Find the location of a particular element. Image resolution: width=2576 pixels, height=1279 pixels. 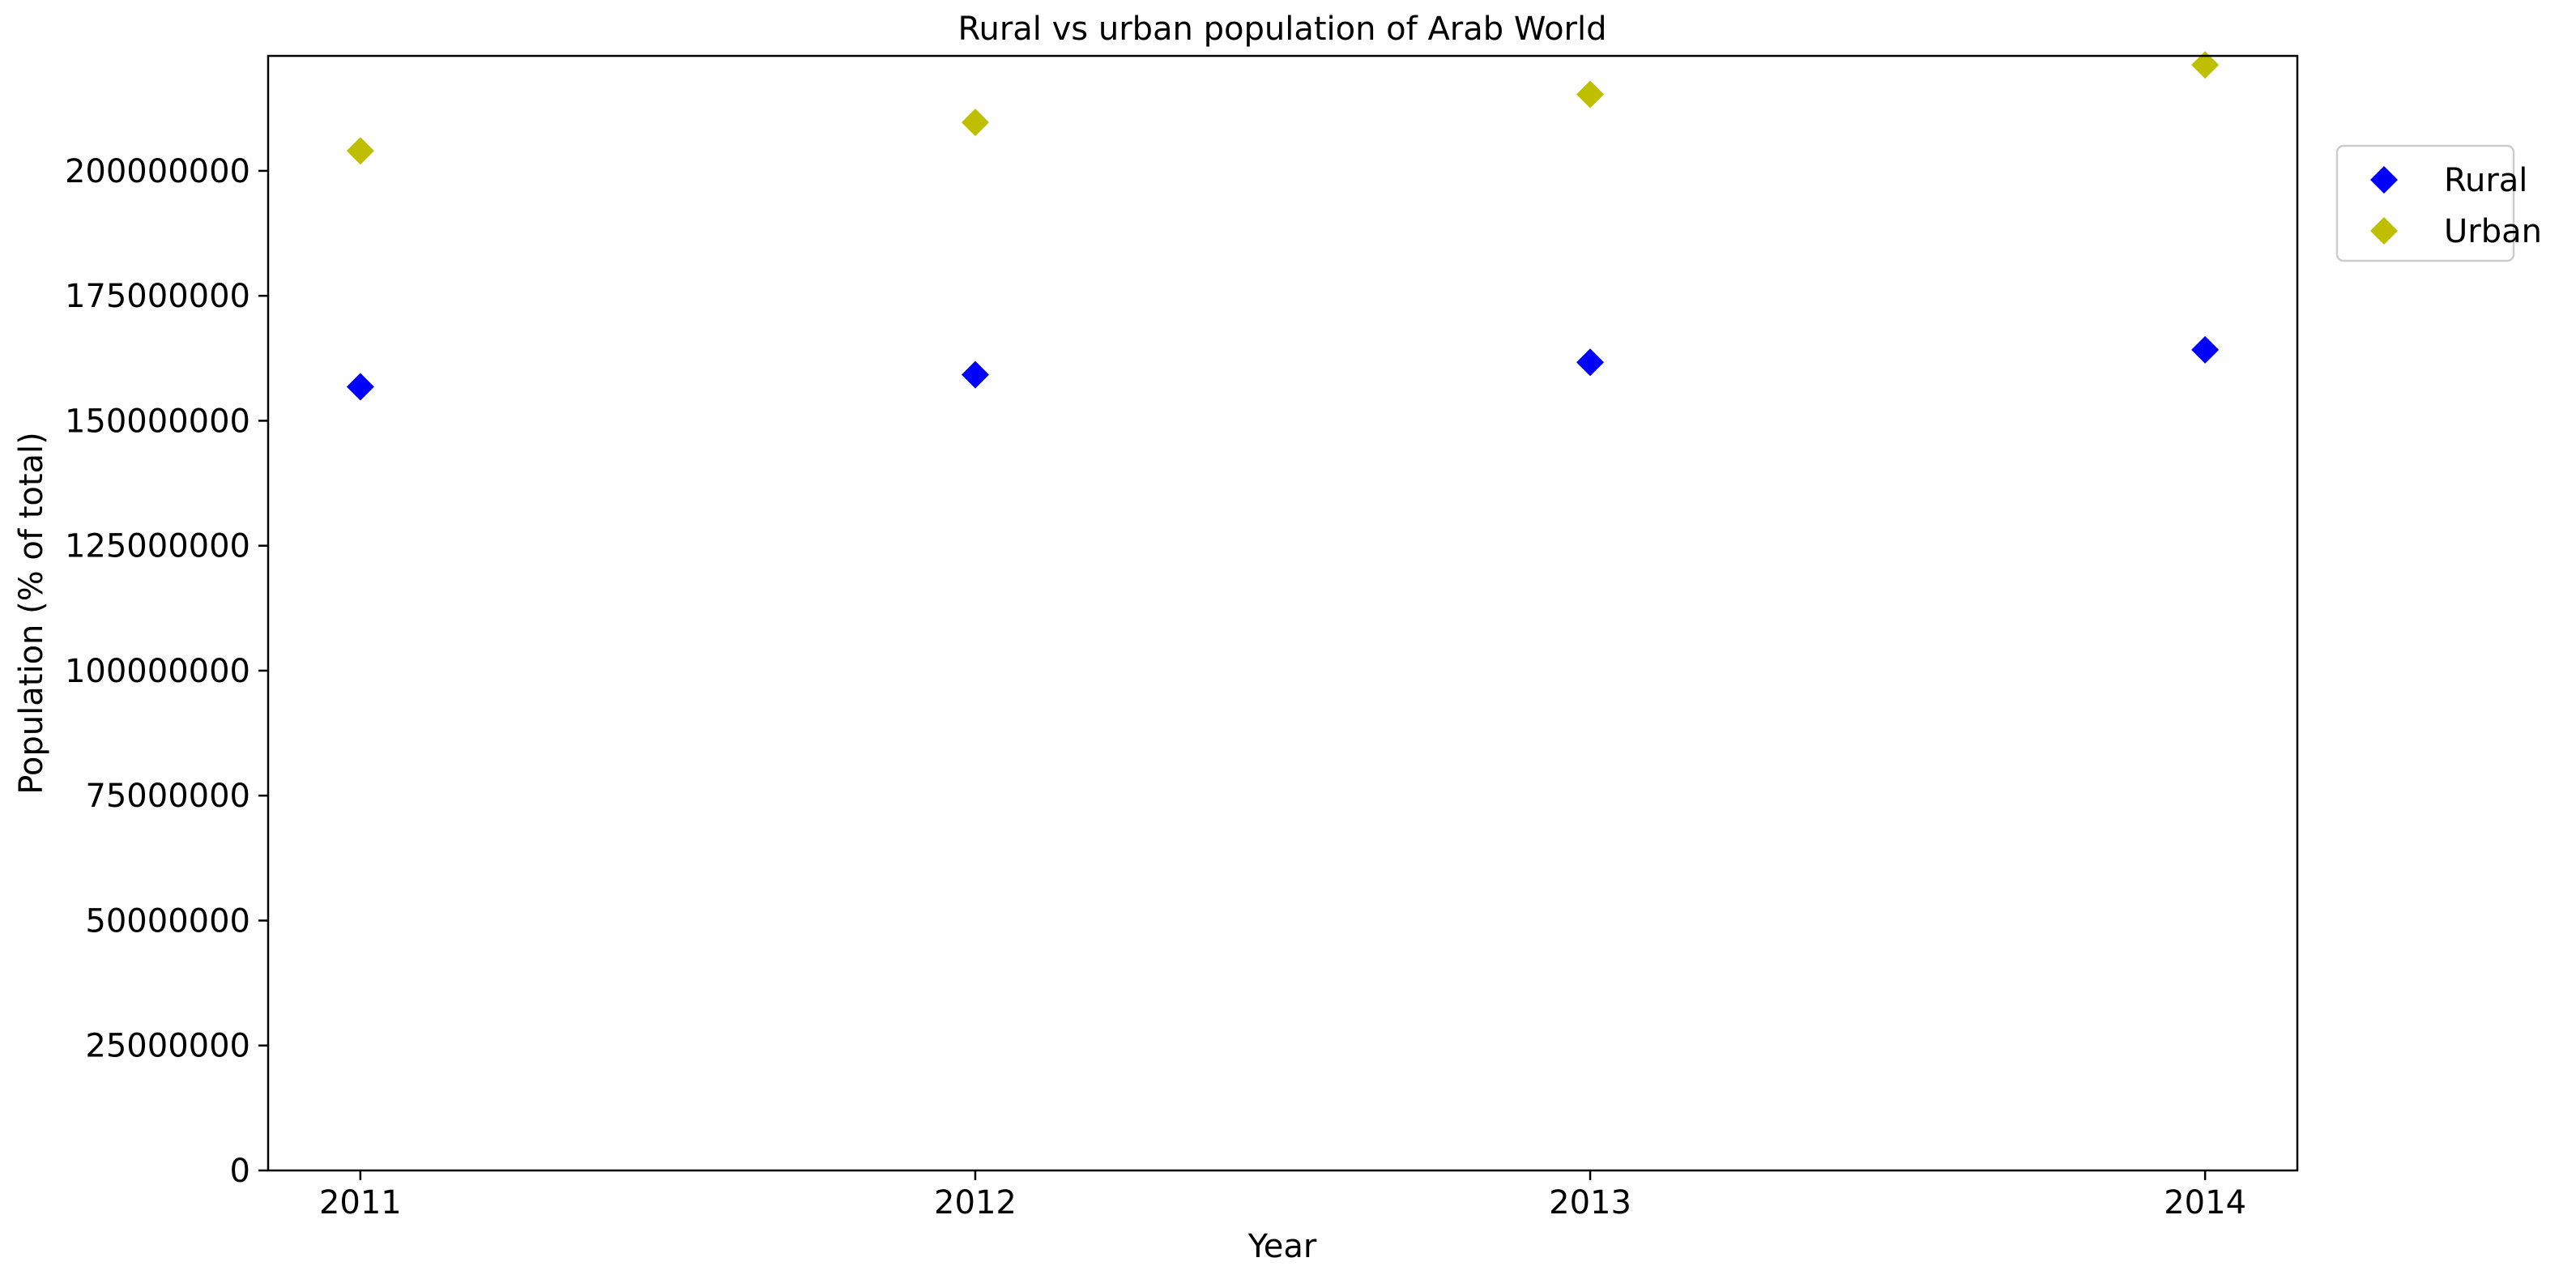

x-tick-label: 2011 is located at coordinates (361, 1202).